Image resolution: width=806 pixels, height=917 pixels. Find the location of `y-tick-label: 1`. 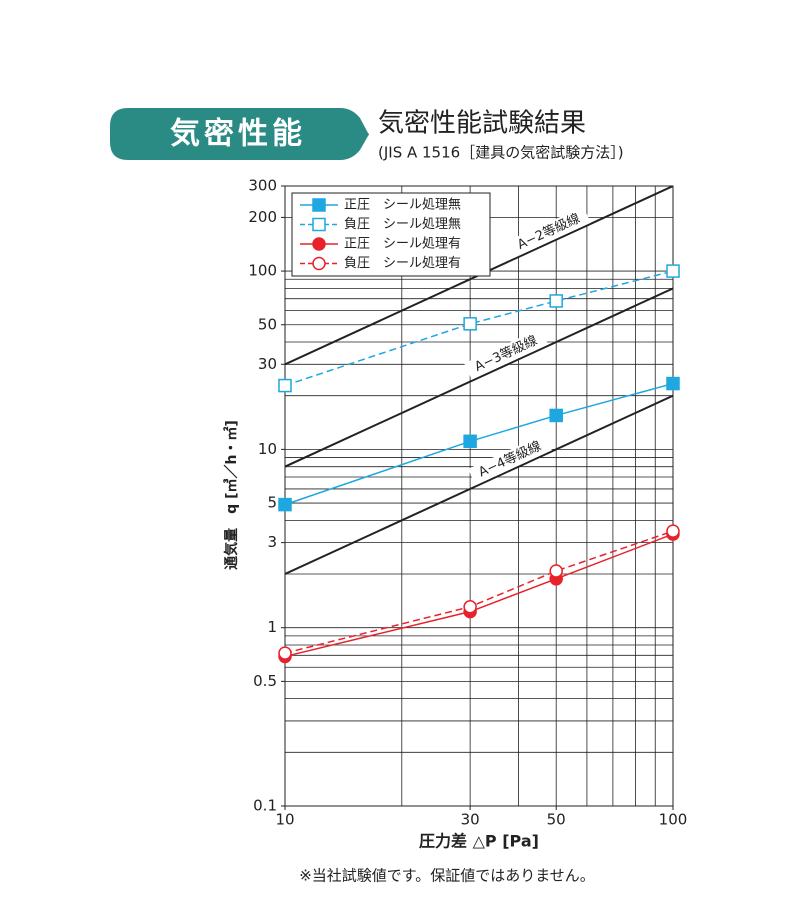

y-tick-label: 1 is located at coordinates (272, 627).